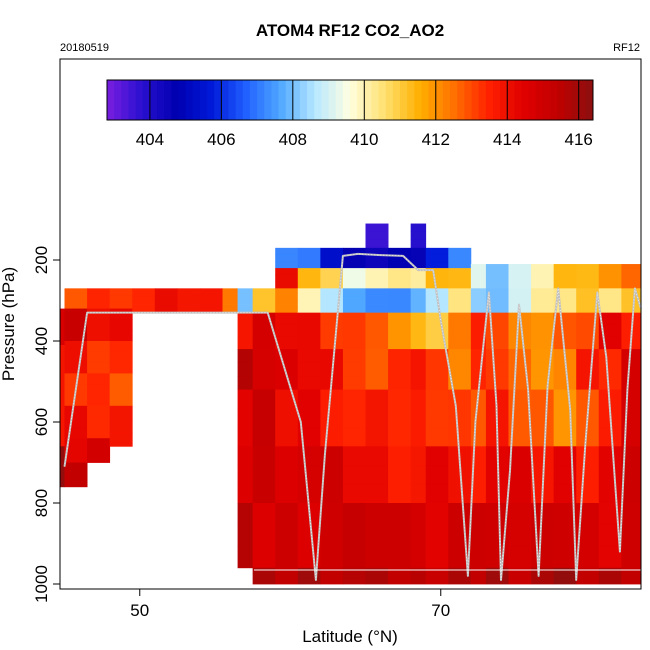  Describe the element at coordinates (290, 604) in the screenshot. I see `x-axis: 50 70` at that location.